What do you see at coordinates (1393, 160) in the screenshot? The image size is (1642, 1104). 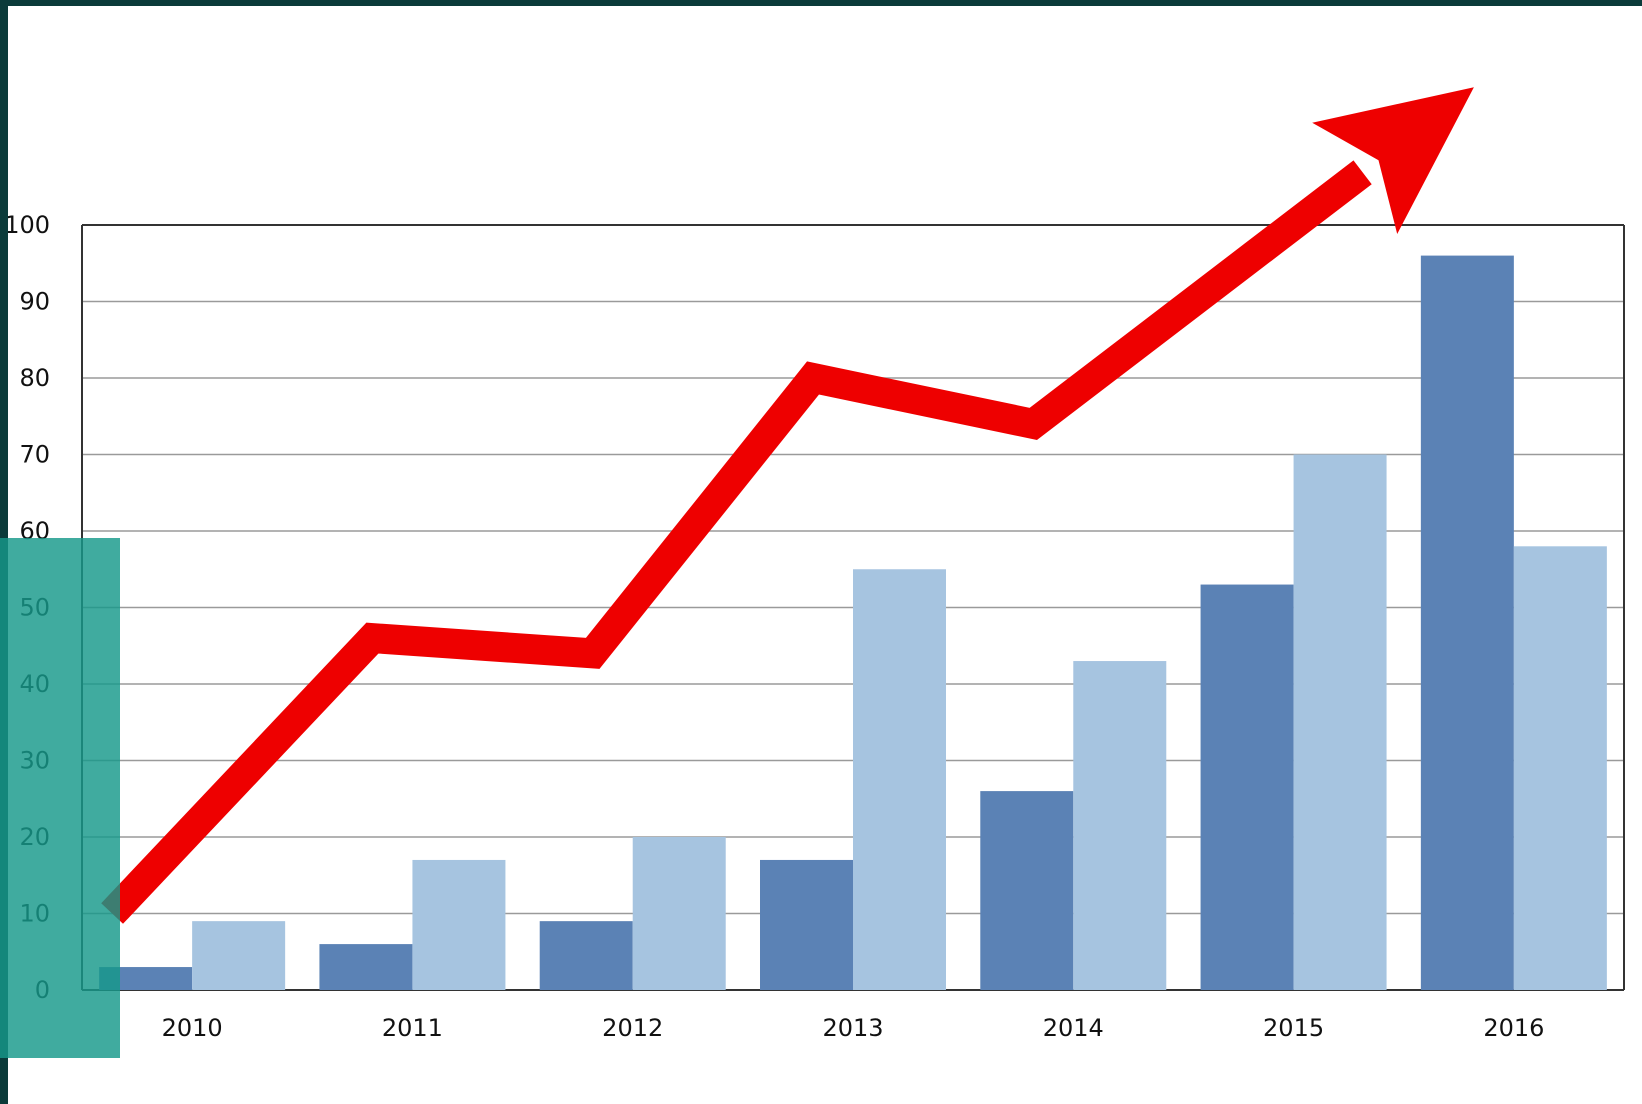 I see `trend-arrow-head` at bounding box center [1393, 160].